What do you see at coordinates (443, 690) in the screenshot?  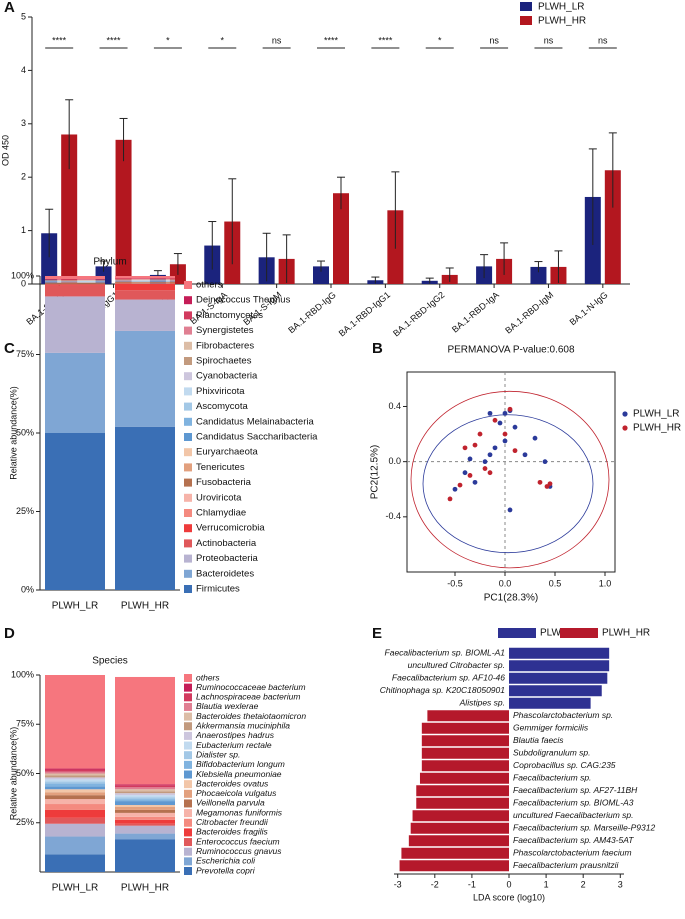 I see `category-label: Chitinophaga sp. K20C18050901` at bounding box center [443, 690].